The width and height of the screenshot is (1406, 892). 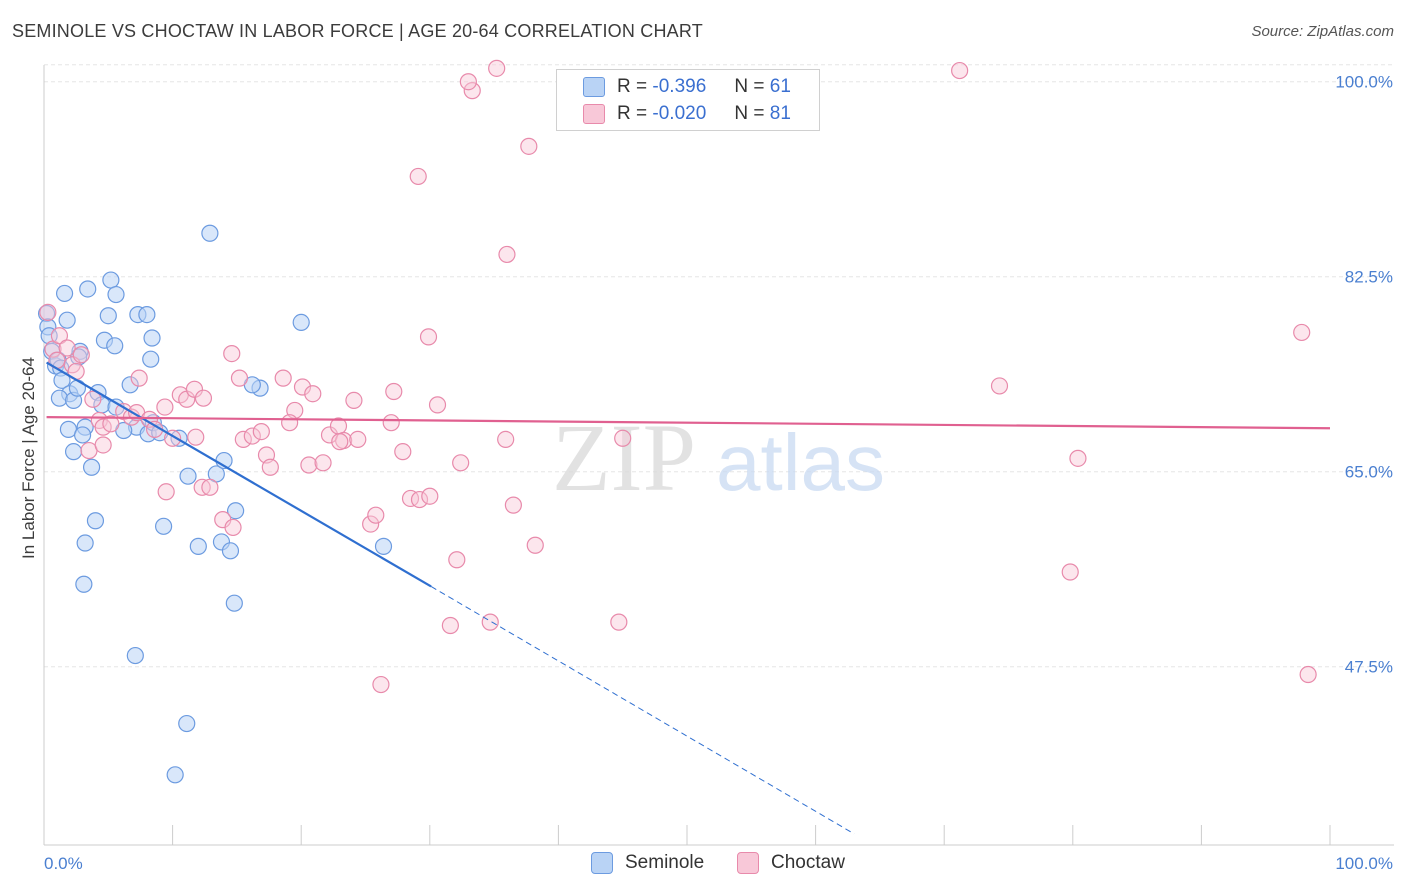 I want to click on seminole-legend-swatch, so click(x=602, y=863).